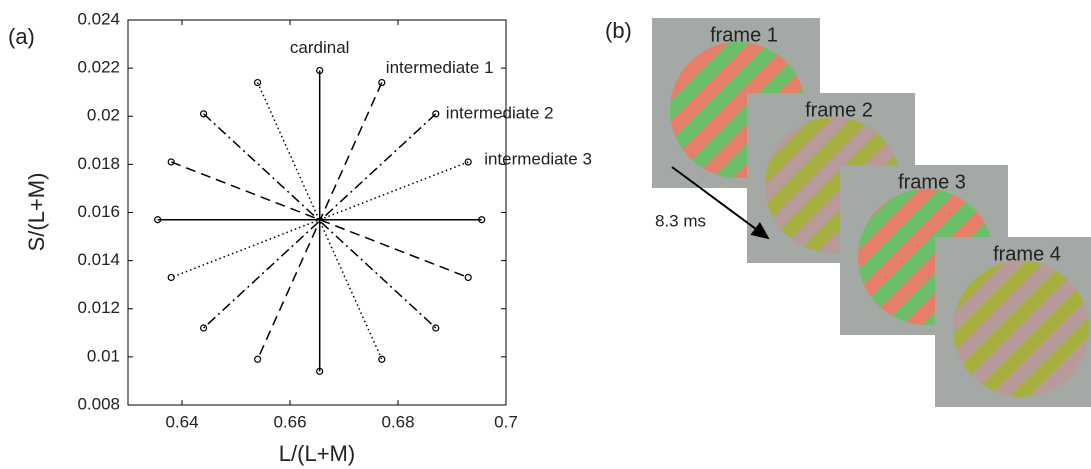  Describe the element at coordinates (21, 36) in the screenshot. I see `panel-label: (a)` at that location.